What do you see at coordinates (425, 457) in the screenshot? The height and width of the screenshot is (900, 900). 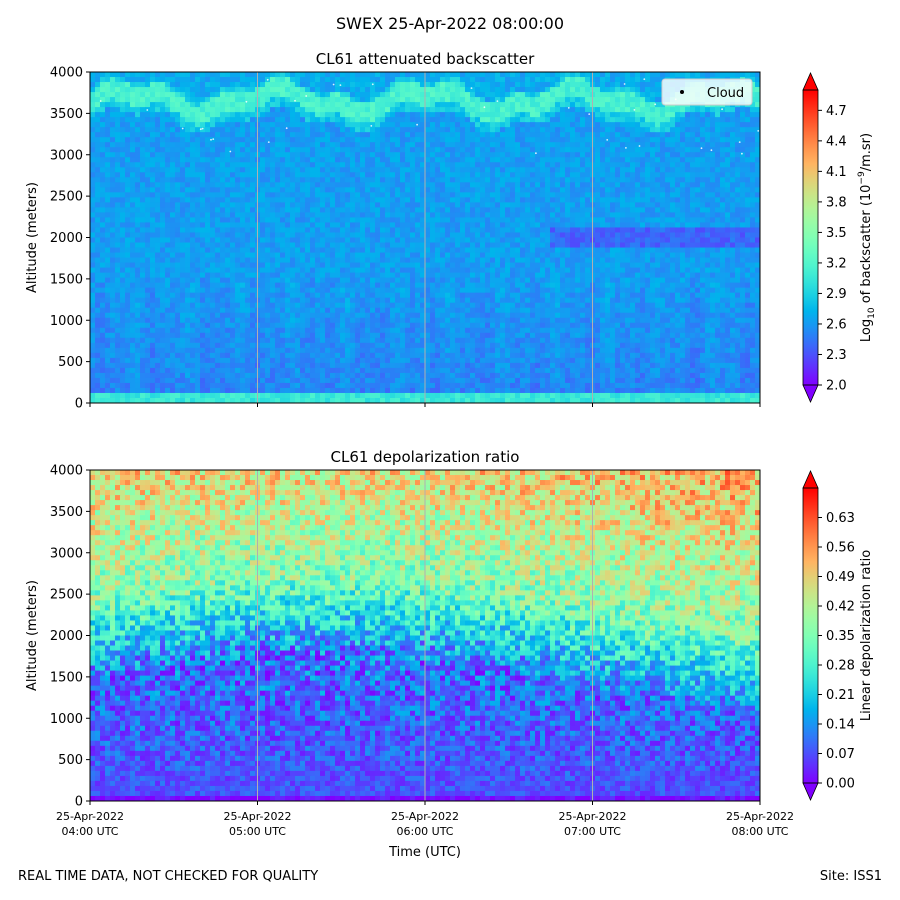 I see `panel-title: CL61 depolarization ratio` at bounding box center [425, 457].